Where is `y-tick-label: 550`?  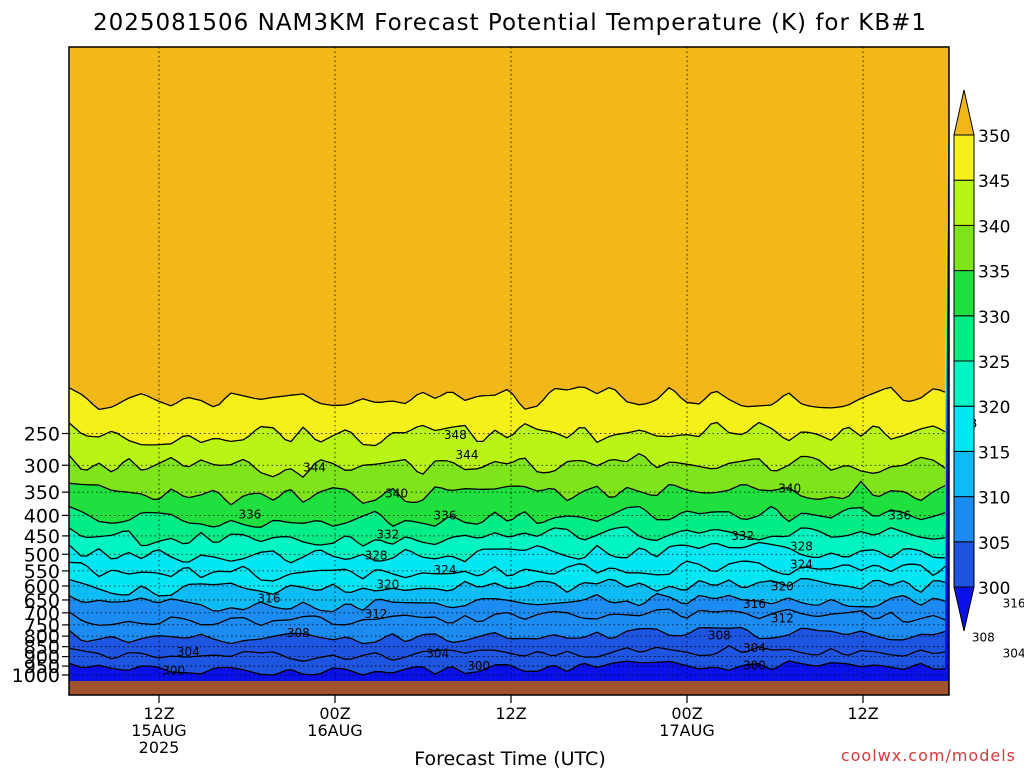 y-tick-label: 550 is located at coordinates (42, 572).